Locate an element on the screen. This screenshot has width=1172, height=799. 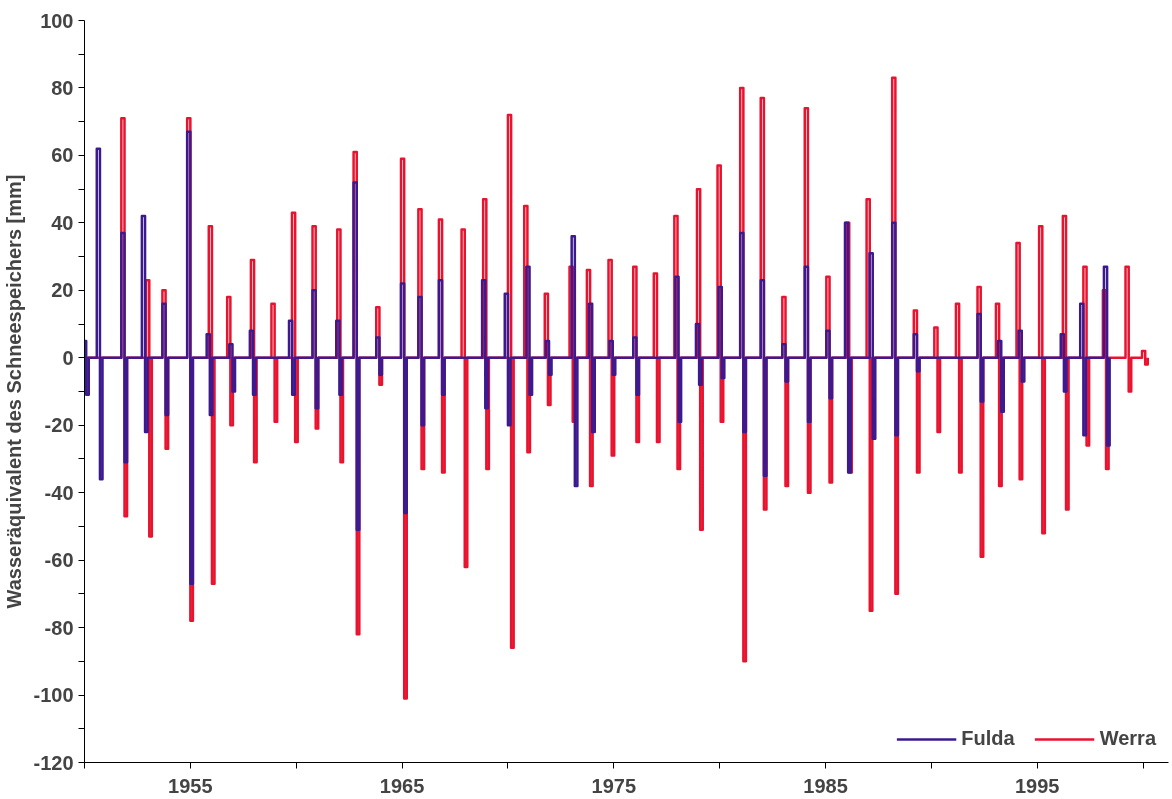
y-tick-label: 100 is located at coordinates (57, 20).